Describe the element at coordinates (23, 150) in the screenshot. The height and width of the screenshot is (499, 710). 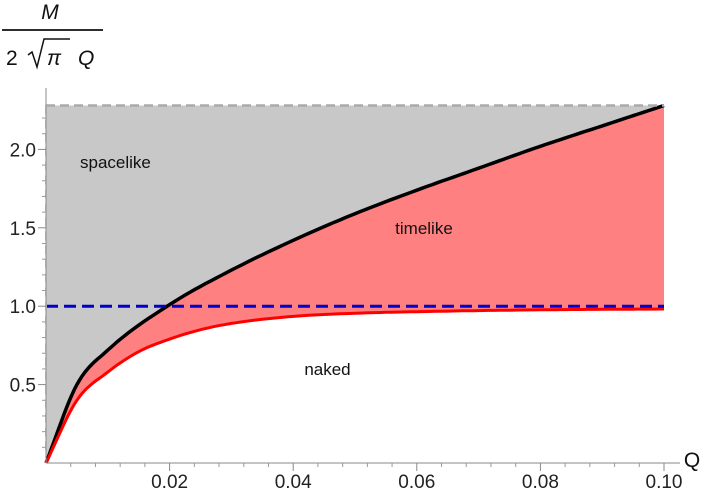
I see `y-tick-label: 2.0` at that location.